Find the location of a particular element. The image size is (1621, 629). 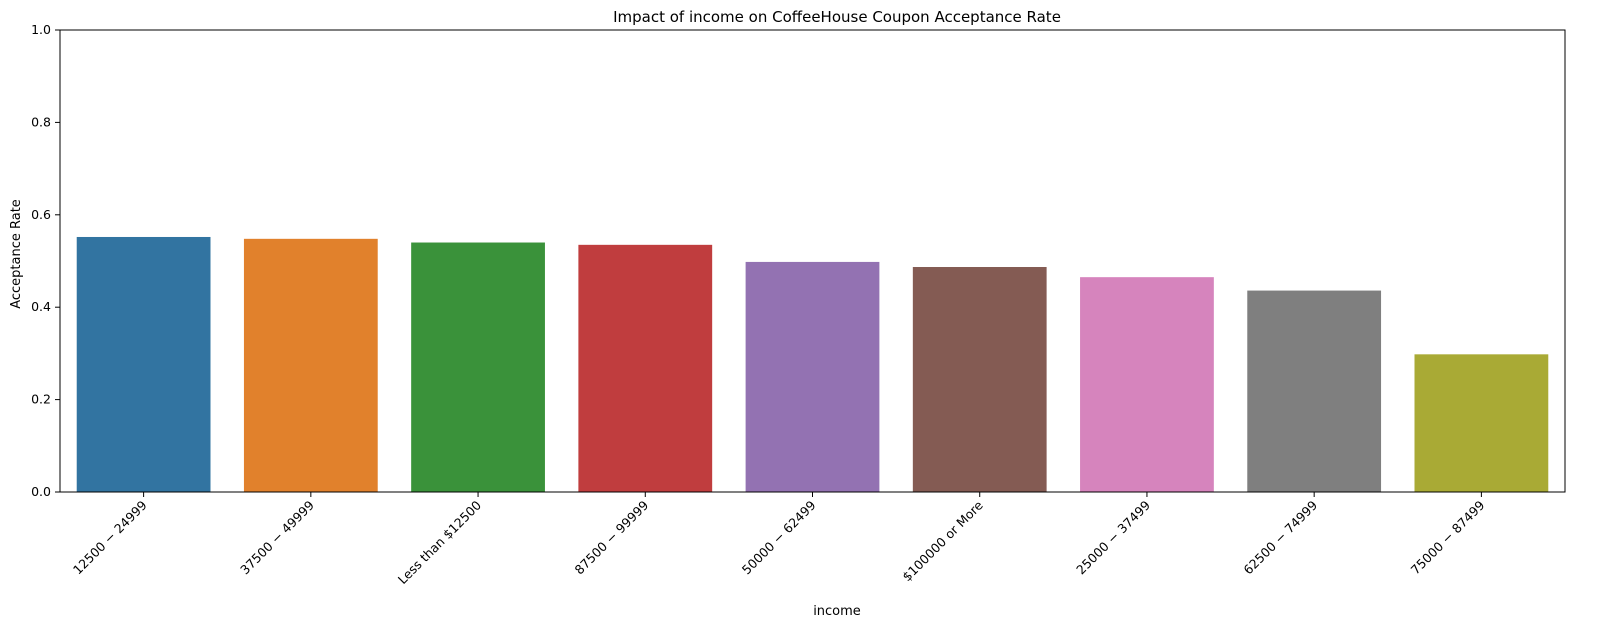

y-tick-label: 0.4 is located at coordinates (41, 306).